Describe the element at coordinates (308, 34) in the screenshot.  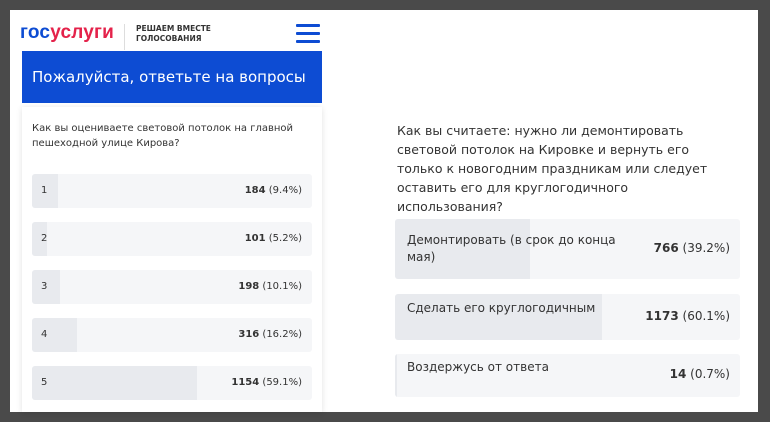
I see `hamburger-icon` at that location.